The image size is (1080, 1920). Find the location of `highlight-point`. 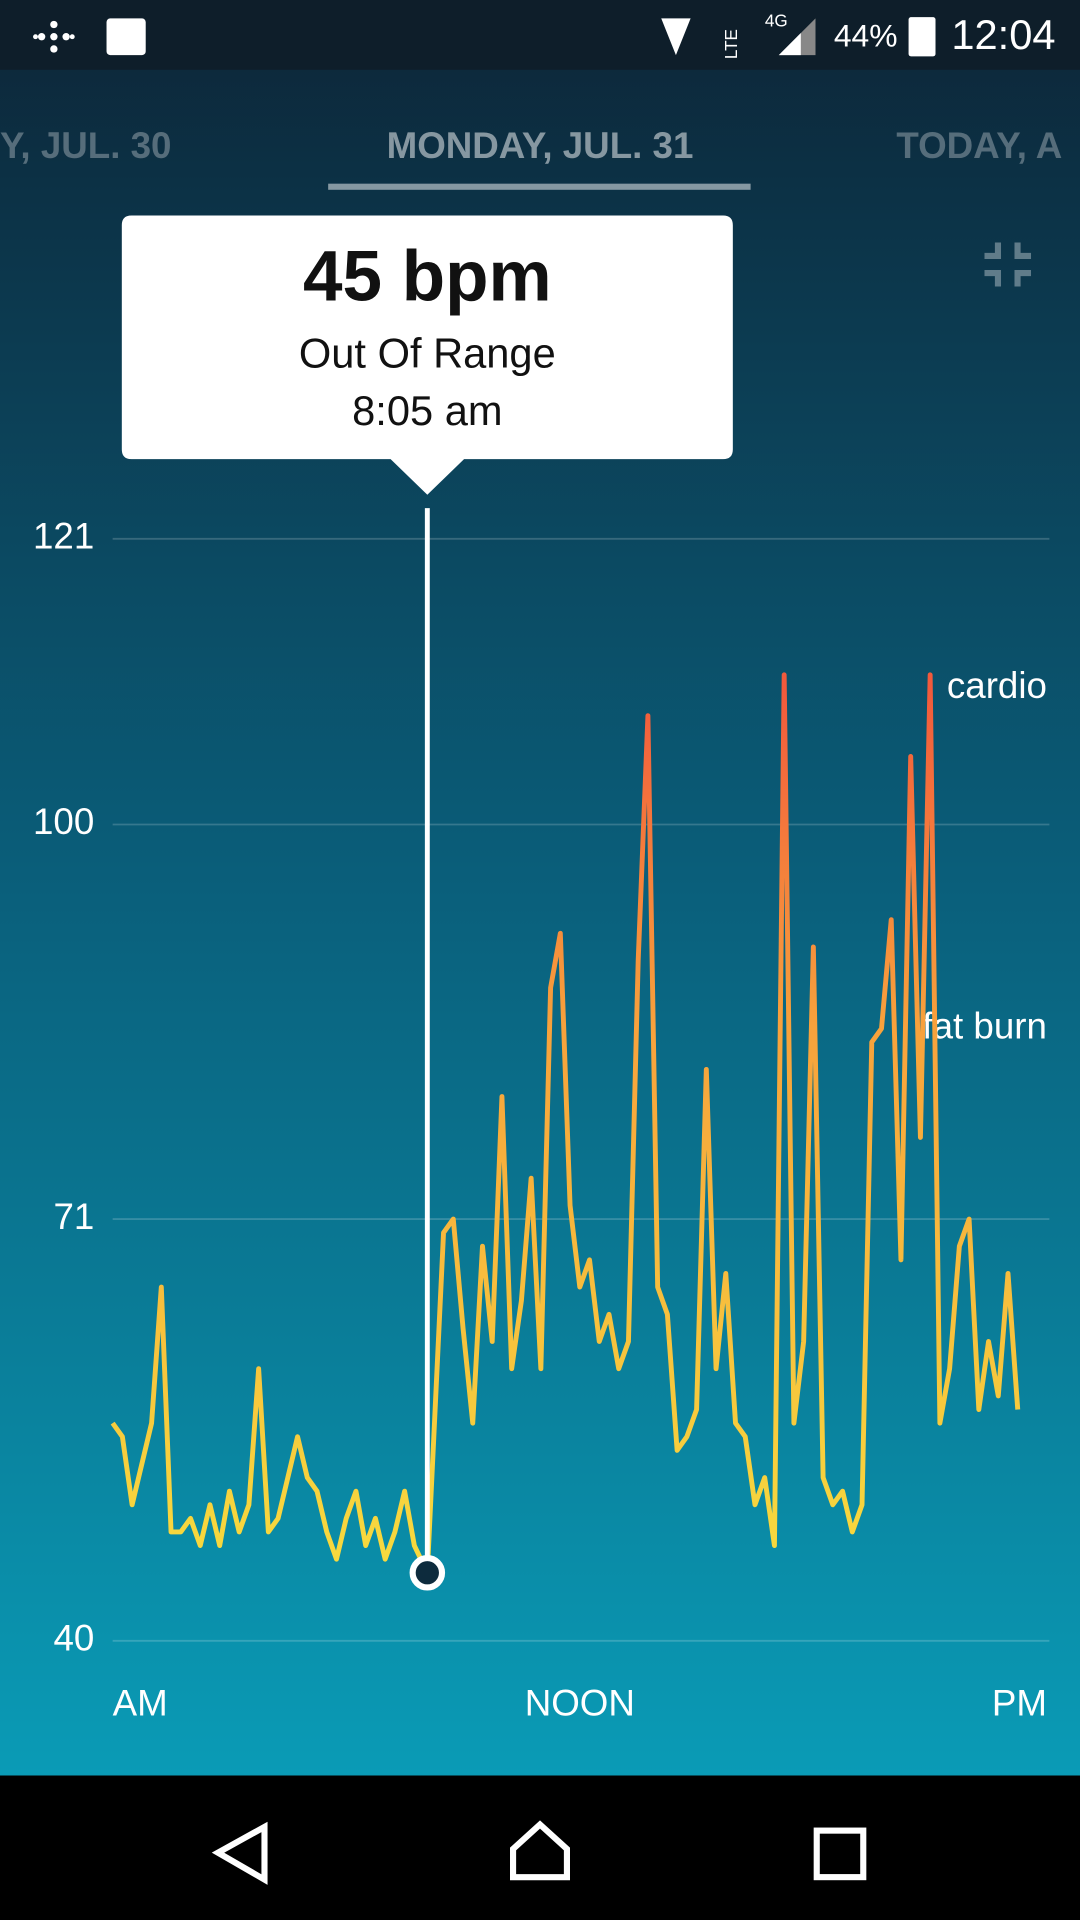

highlight-point is located at coordinates (427, 1573).